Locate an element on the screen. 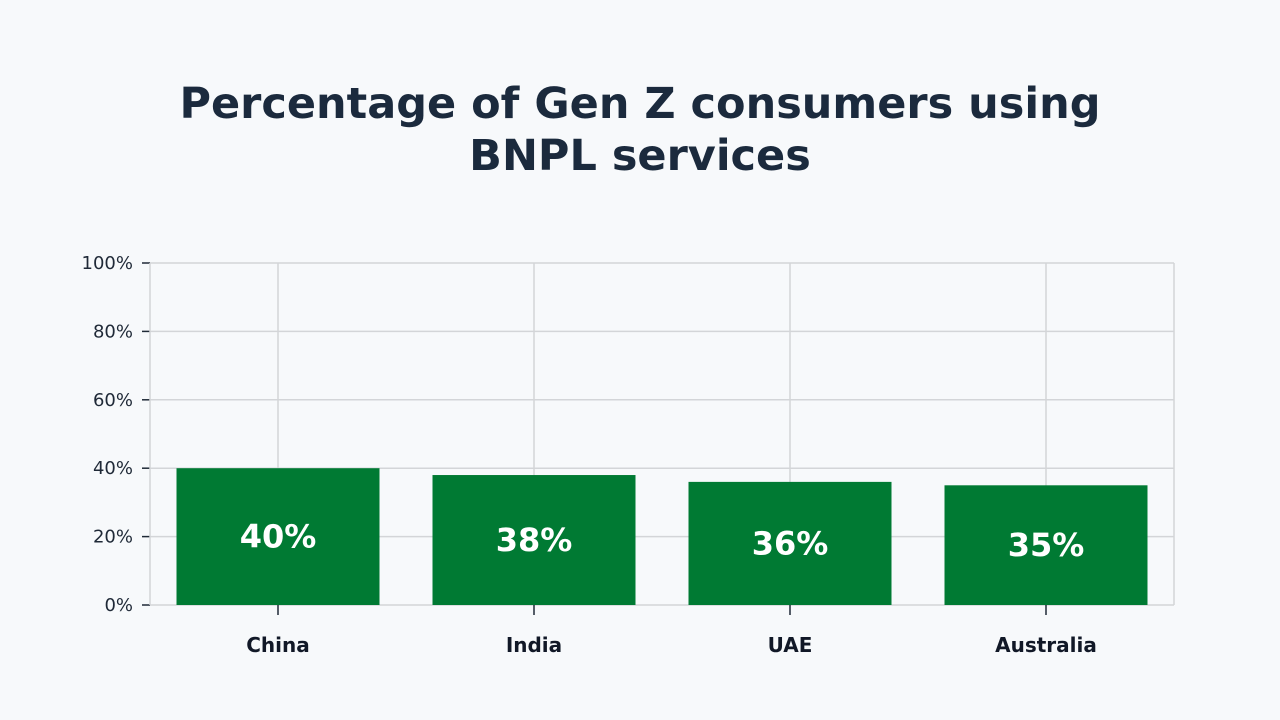 This screenshot has height=720, width=1280. bar-china is located at coordinates (278, 536).